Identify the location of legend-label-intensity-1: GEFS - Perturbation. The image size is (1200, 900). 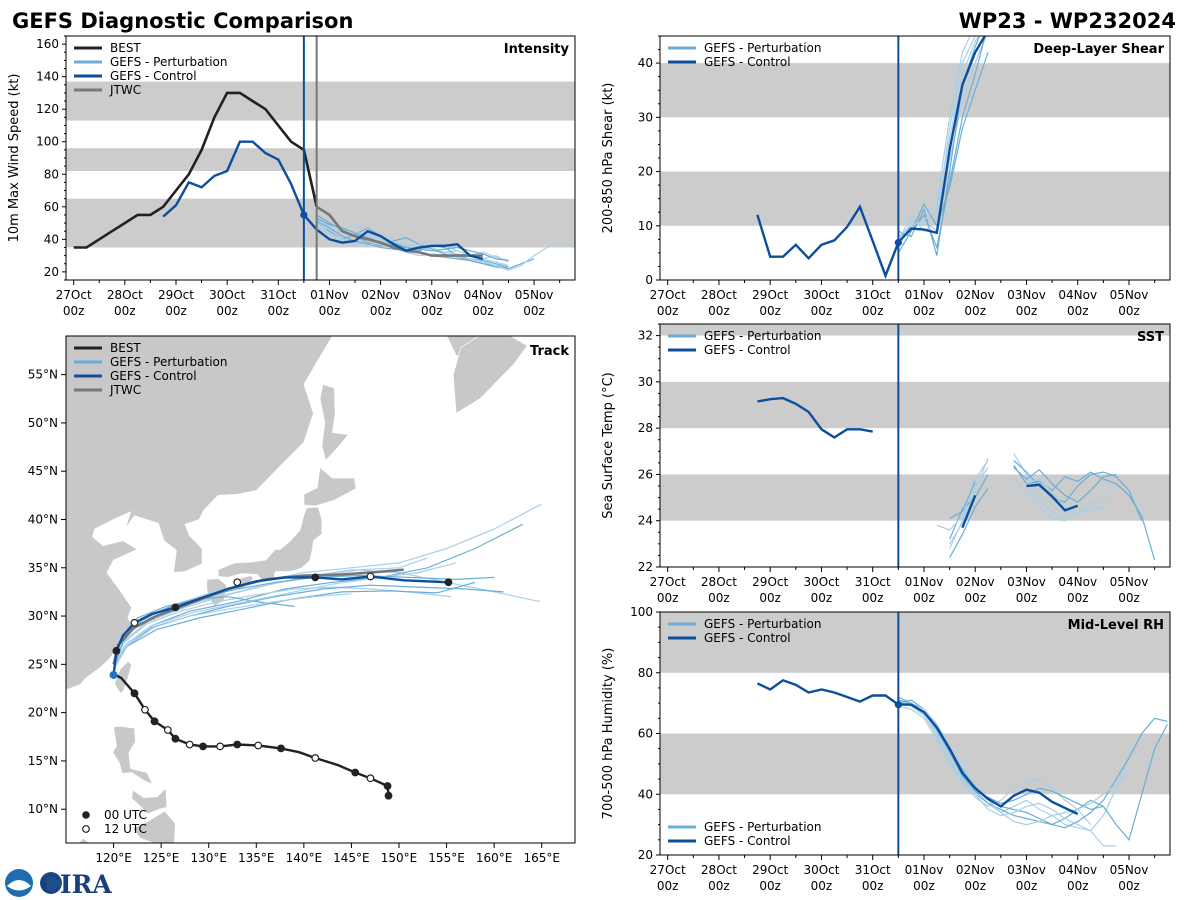
(168, 62).